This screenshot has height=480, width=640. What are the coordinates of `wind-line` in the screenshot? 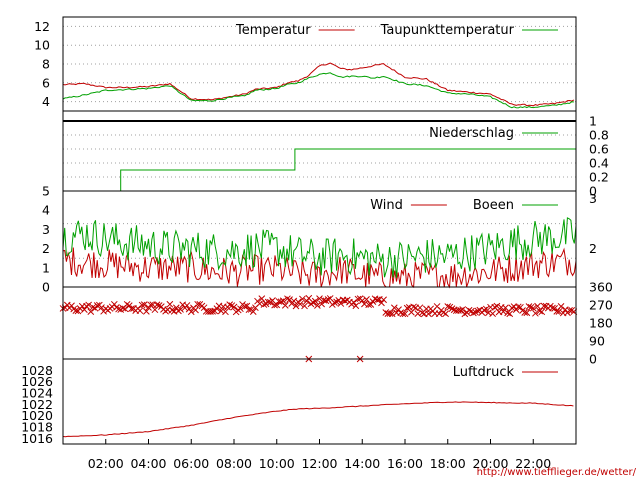 It's located at (319, 268).